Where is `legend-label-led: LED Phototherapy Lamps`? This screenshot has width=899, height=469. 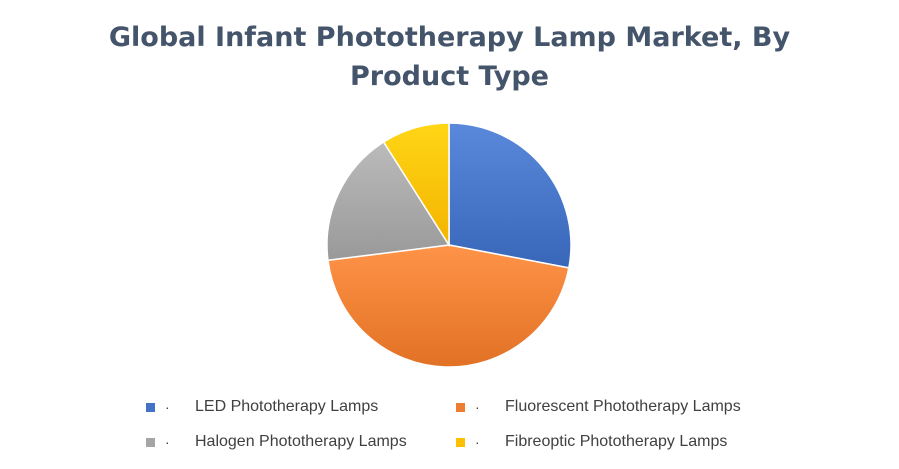
legend-label-led: LED Phototherapy Lamps is located at coordinates (287, 406).